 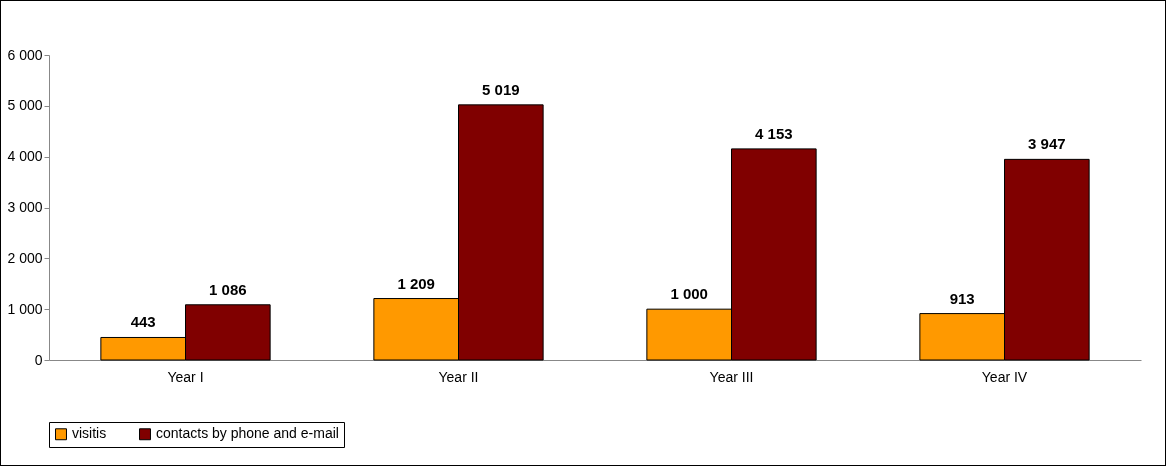 What do you see at coordinates (458, 376) in the screenshot?
I see `x-tick-label: Year II` at bounding box center [458, 376].